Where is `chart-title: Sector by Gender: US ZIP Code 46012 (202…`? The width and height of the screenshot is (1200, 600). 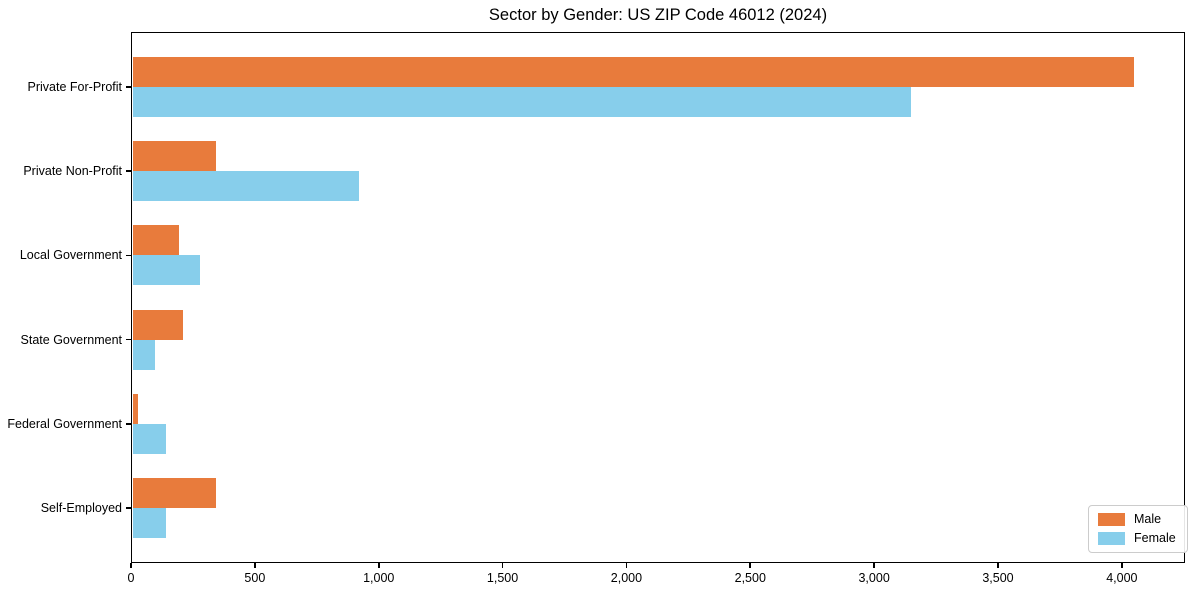 chart-title: Sector by Gender: US ZIP Code 46012 (202… is located at coordinates (658, 15).